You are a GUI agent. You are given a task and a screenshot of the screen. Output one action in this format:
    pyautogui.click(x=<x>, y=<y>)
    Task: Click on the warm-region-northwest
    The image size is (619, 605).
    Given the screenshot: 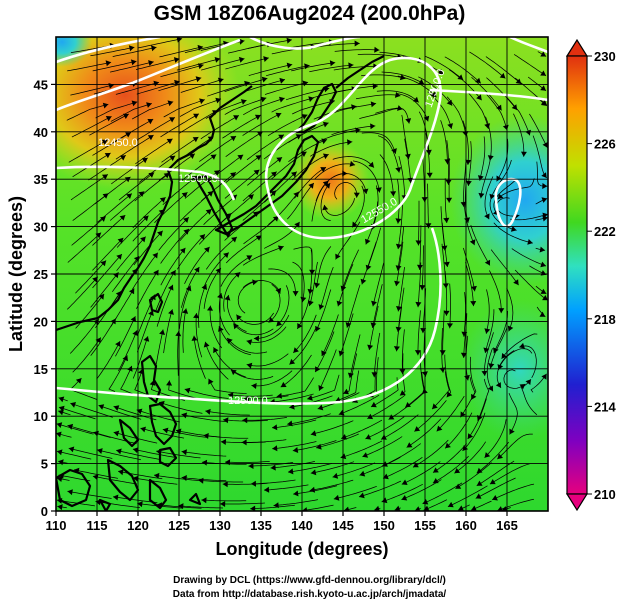 What is the action you would take?
    pyautogui.click(x=148, y=113)
    